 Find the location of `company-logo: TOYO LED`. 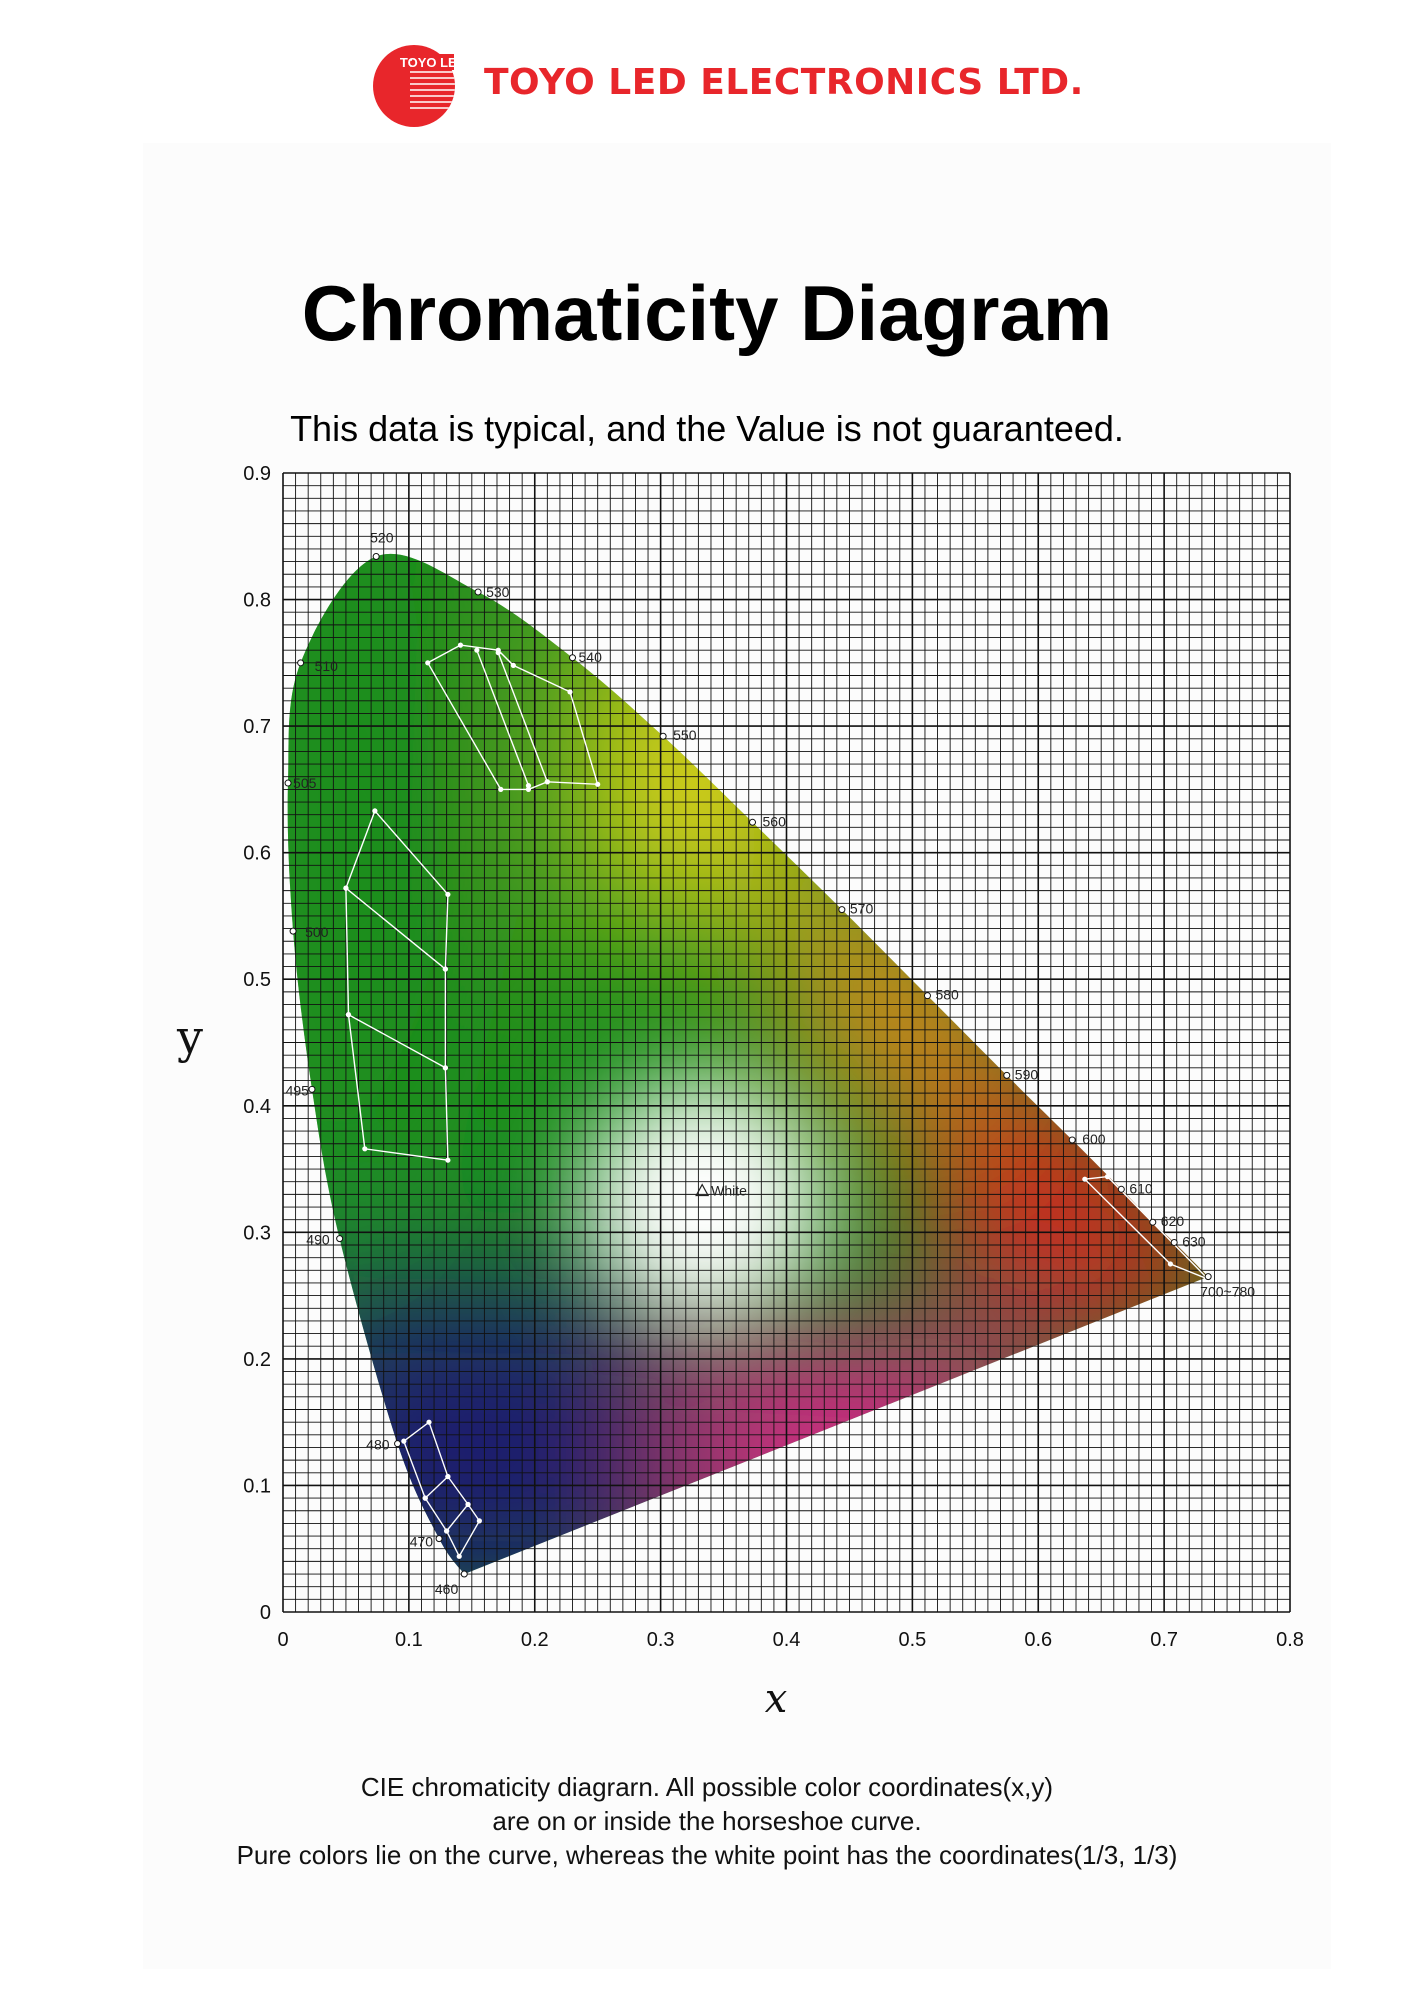

company-logo: TOYO LED is located at coordinates (414, 86).